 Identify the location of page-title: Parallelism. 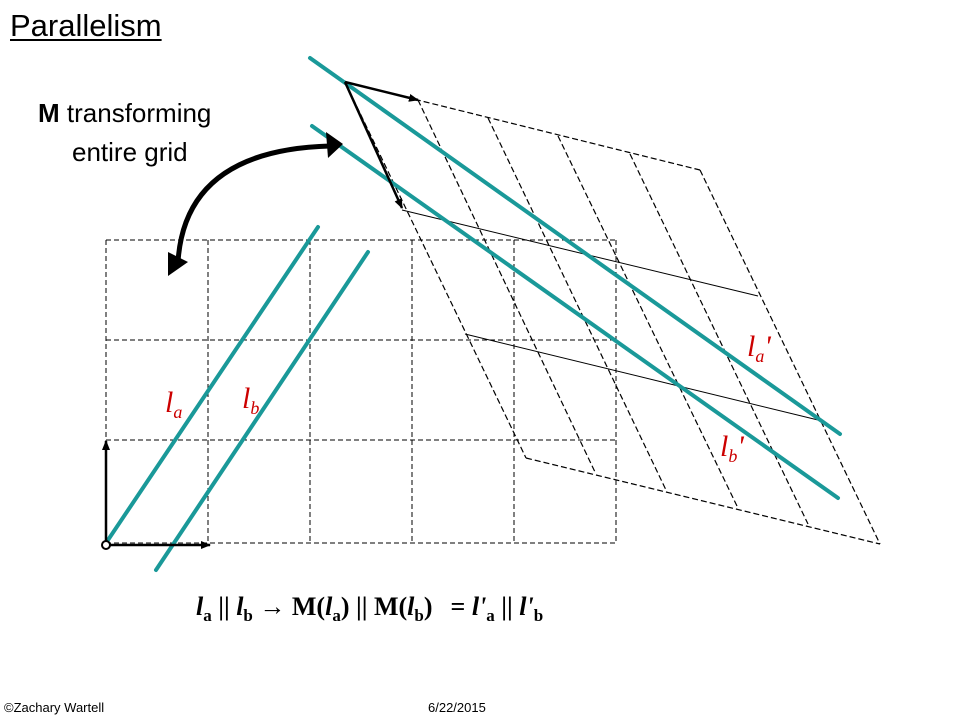
(86, 25).